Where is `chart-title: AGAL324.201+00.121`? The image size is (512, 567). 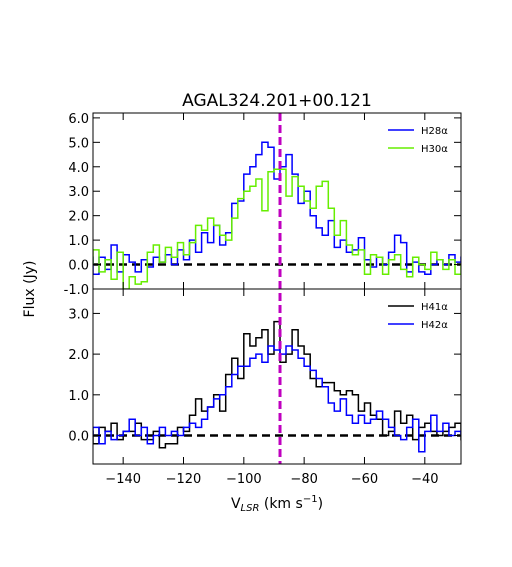
chart-title: AGAL324.201+00.121 is located at coordinates (277, 101).